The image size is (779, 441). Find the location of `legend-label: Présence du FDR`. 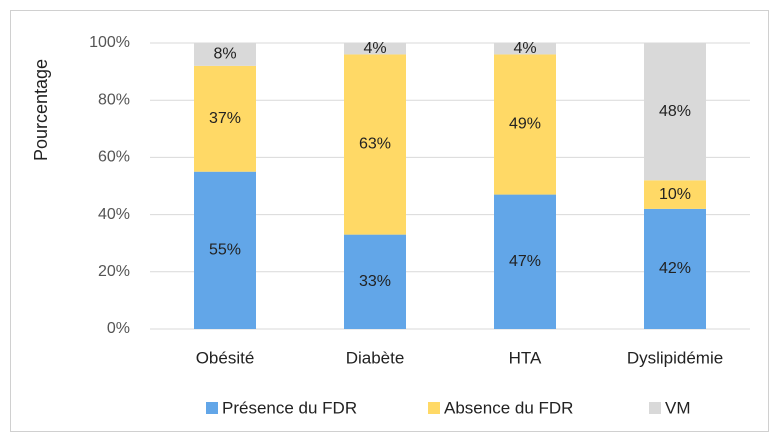

legend-label: Présence du FDR is located at coordinates (289, 407).